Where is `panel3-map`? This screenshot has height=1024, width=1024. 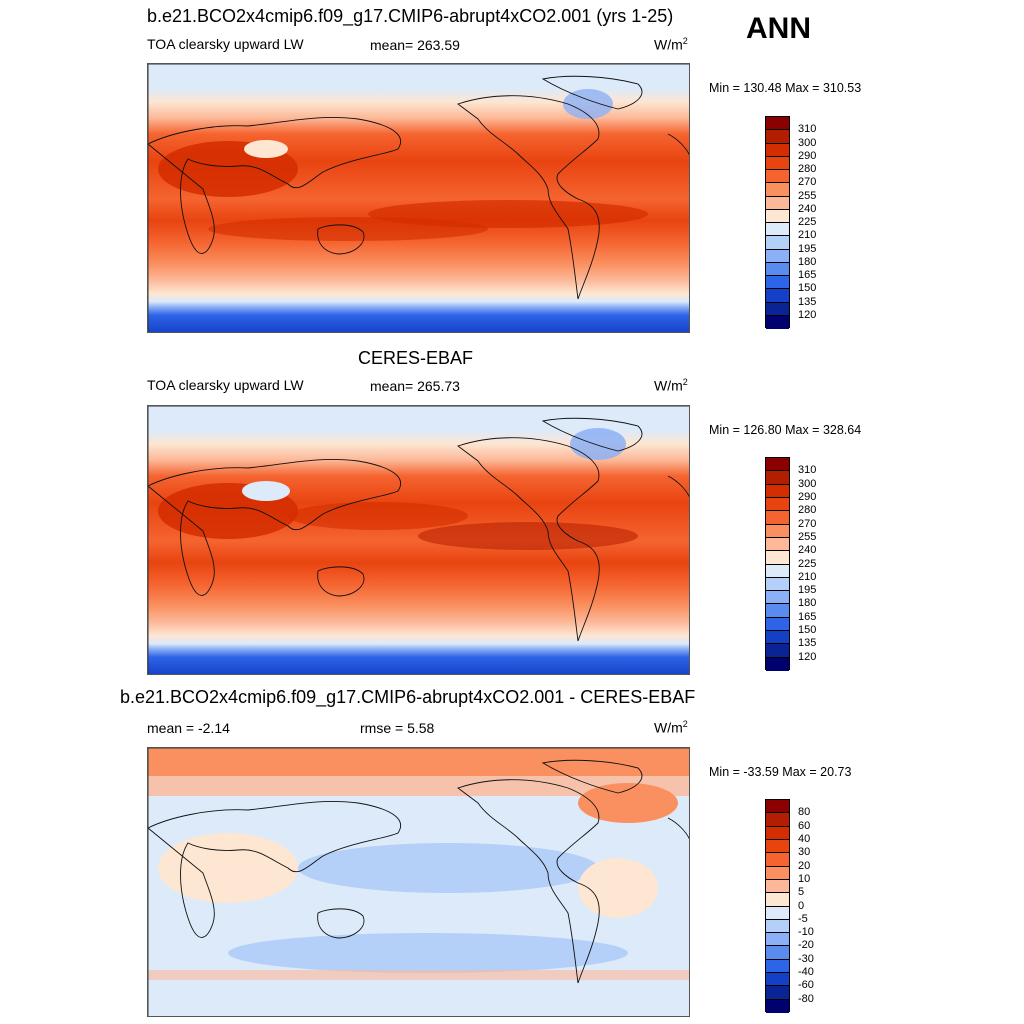
panel3-map is located at coordinates (418, 882).